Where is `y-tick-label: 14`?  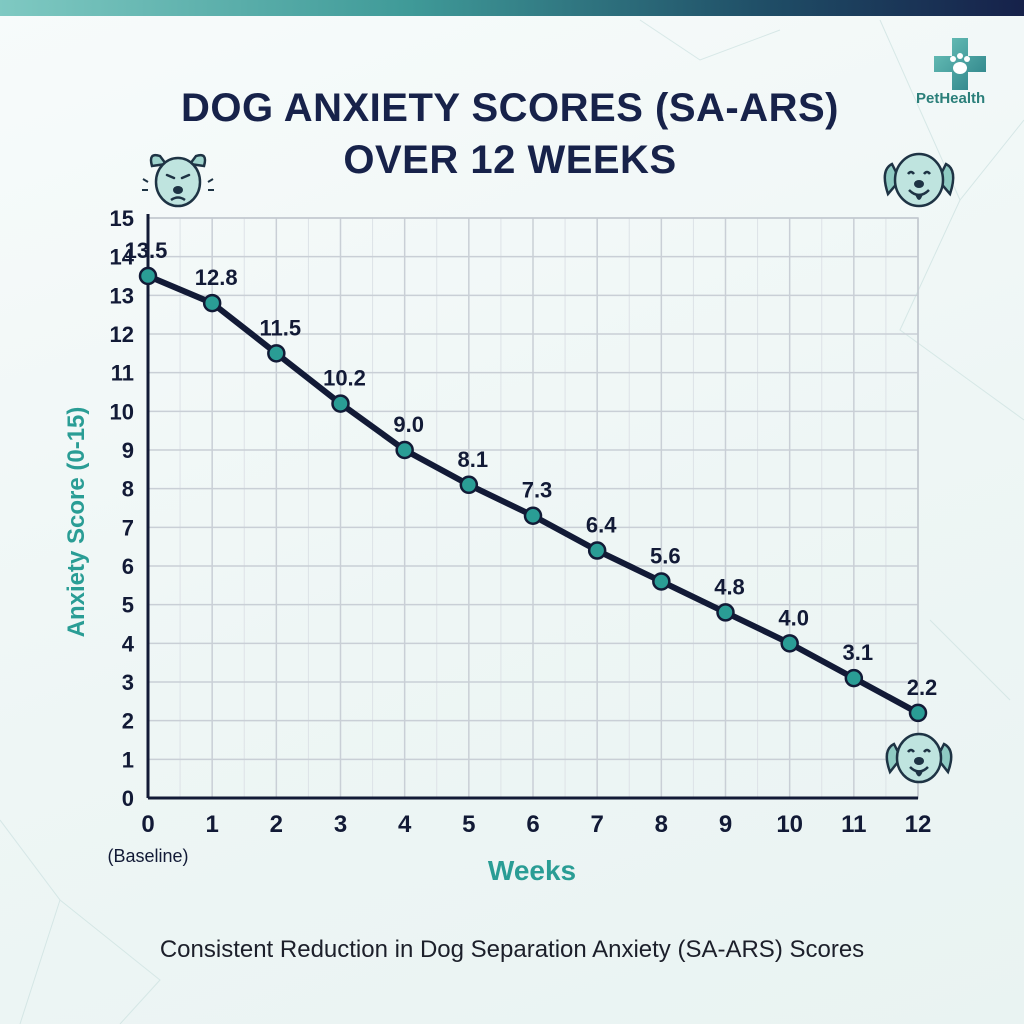 y-tick-label: 14 is located at coordinates (122, 257).